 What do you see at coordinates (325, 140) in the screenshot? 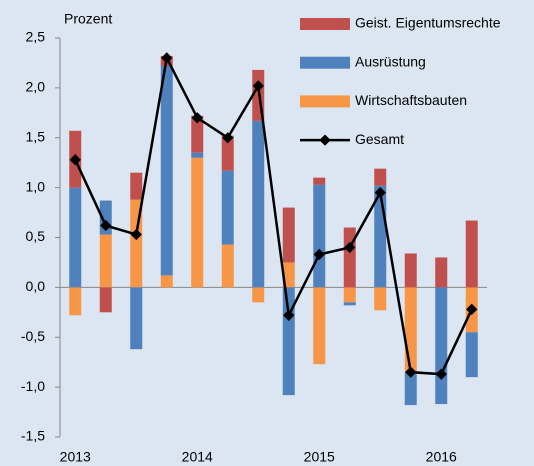
I see `legend-marker` at bounding box center [325, 140].